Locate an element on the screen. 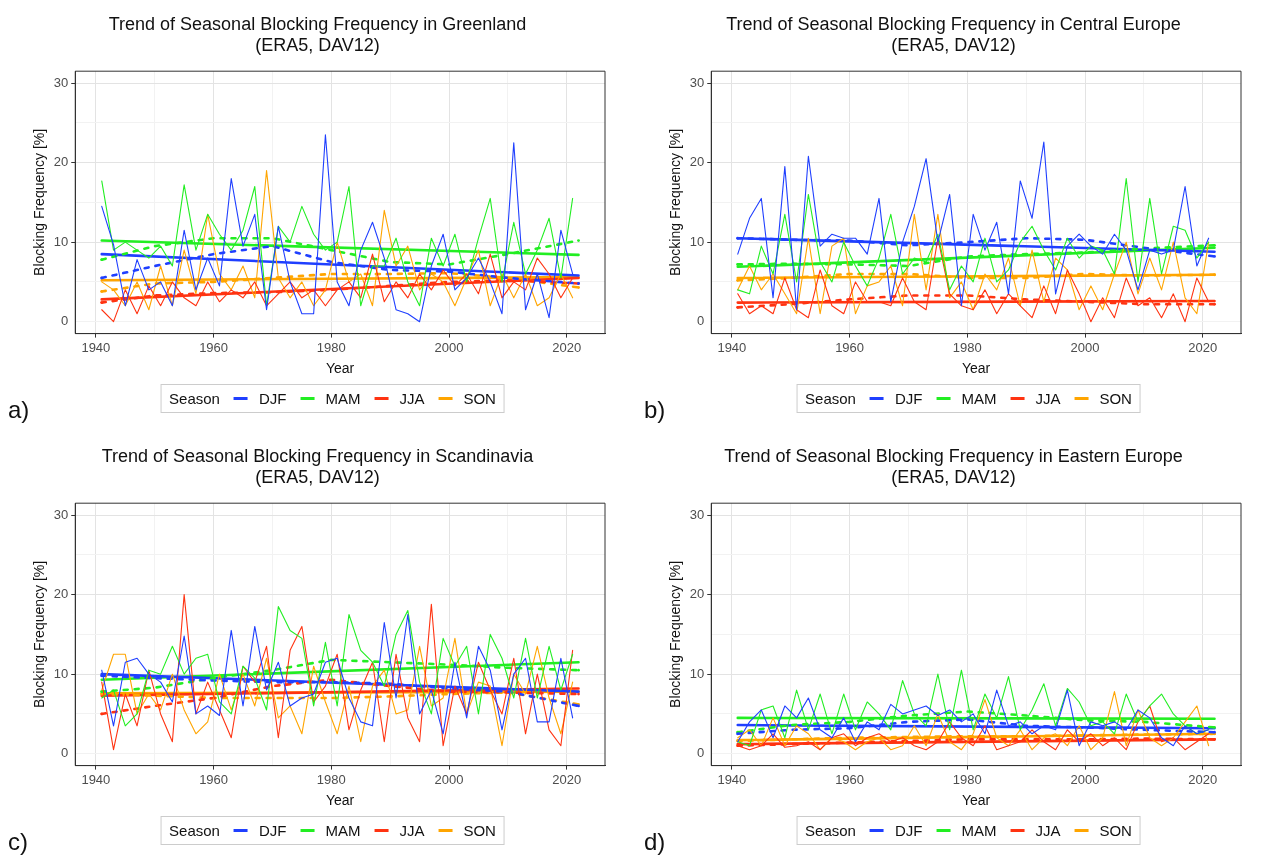  text: b) is located at coordinates (655, 410).